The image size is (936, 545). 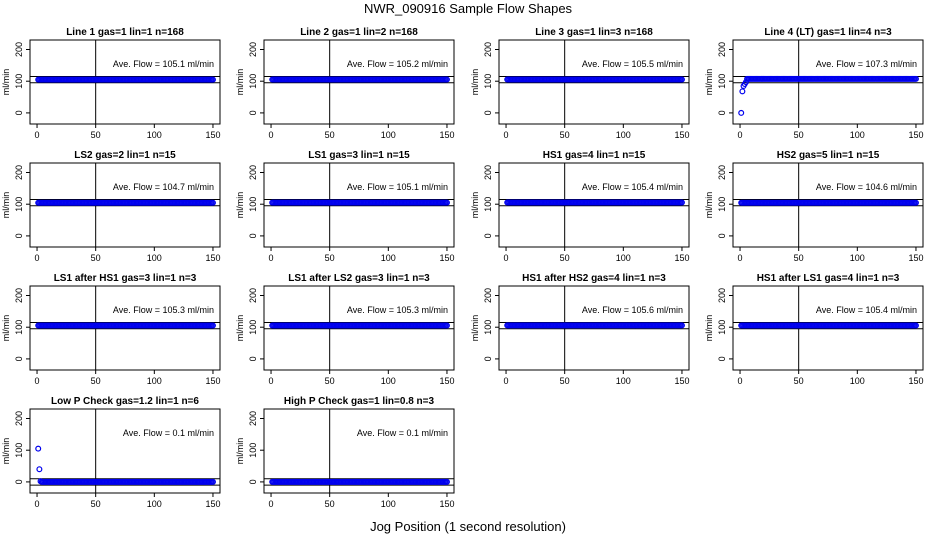 What do you see at coordinates (359, 401) in the screenshot?
I see `panel-title: High P Check gas=1 lin=0.8 n=3` at bounding box center [359, 401].